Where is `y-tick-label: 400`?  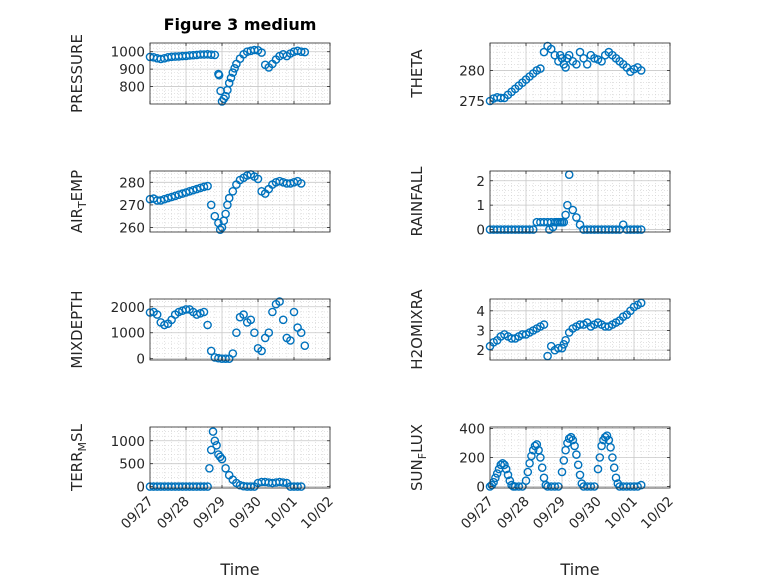 y-tick-label: 400 is located at coordinates (472, 429).